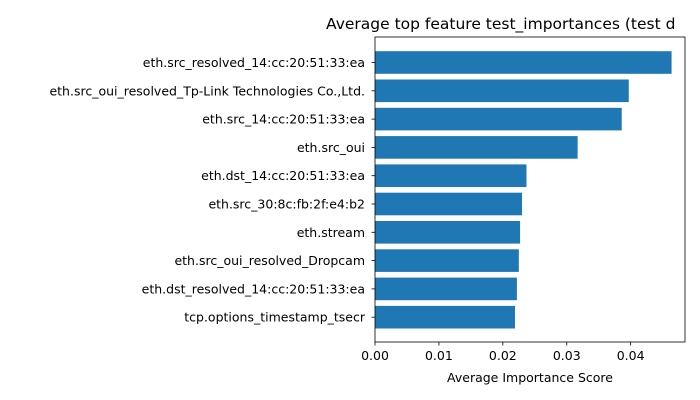 Image resolution: width=700 pixels, height=400 pixels. Describe the element at coordinates (530, 377) in the screenshot. I see `x-axis-label: Average Importance Score` at that location.